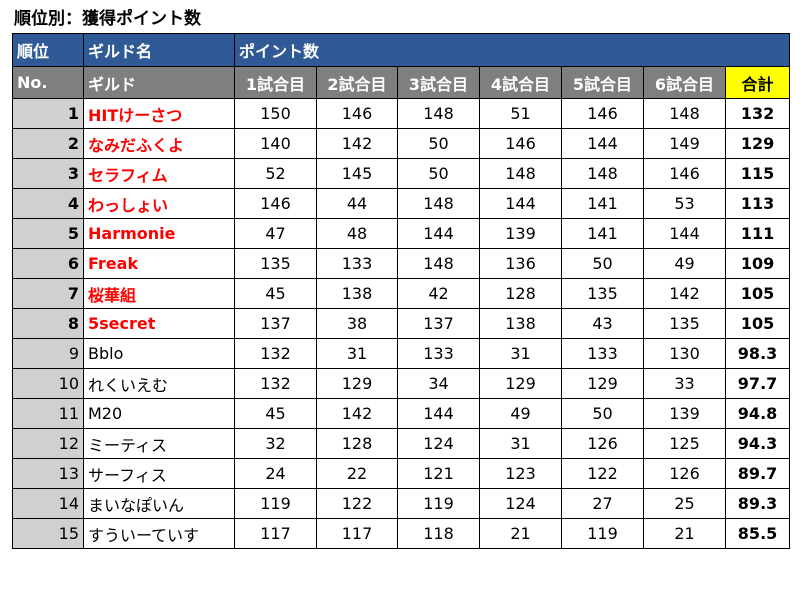 This screenshot has width=801, height=590. Describe the element at coordinates (159, 50) in the screenshot. I see `guild-name-header: ギルド名` at that location.